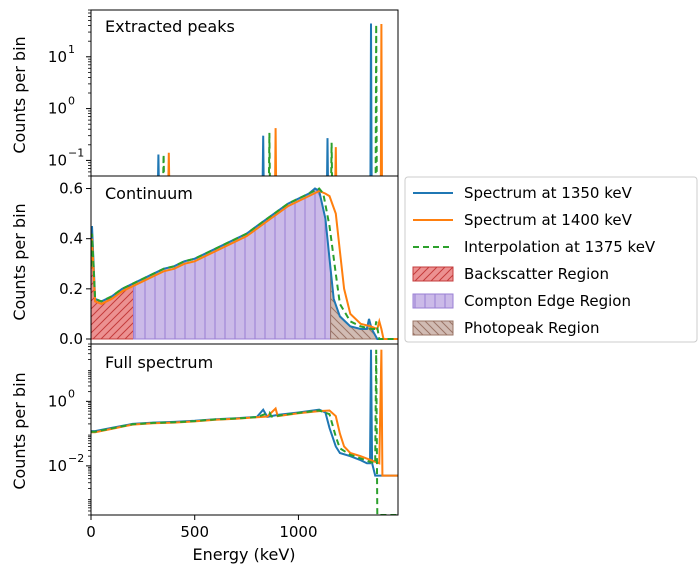 This screenshot has width=699, height=571. Describe the element at coordinates (113, 283) in the screenshot. I see `region-hatch-backscatter-region` at that location.